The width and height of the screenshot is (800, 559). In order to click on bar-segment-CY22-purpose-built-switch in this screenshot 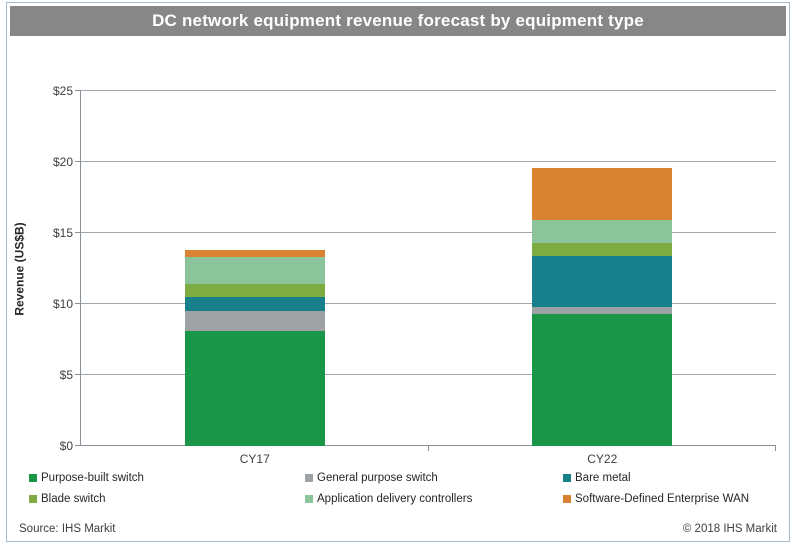, I will do `click(602, 379)`.